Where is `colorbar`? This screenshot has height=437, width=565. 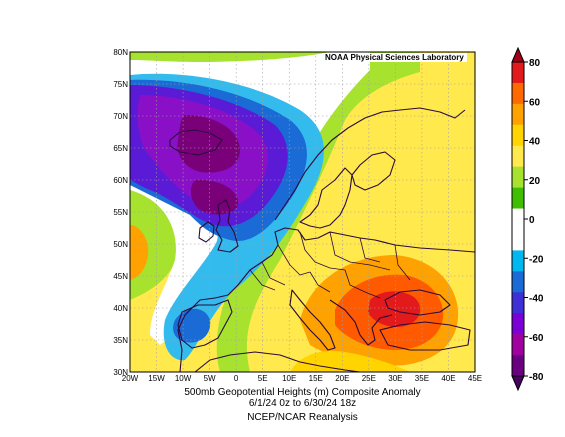
colorbar is located at coordinates (518, 219).